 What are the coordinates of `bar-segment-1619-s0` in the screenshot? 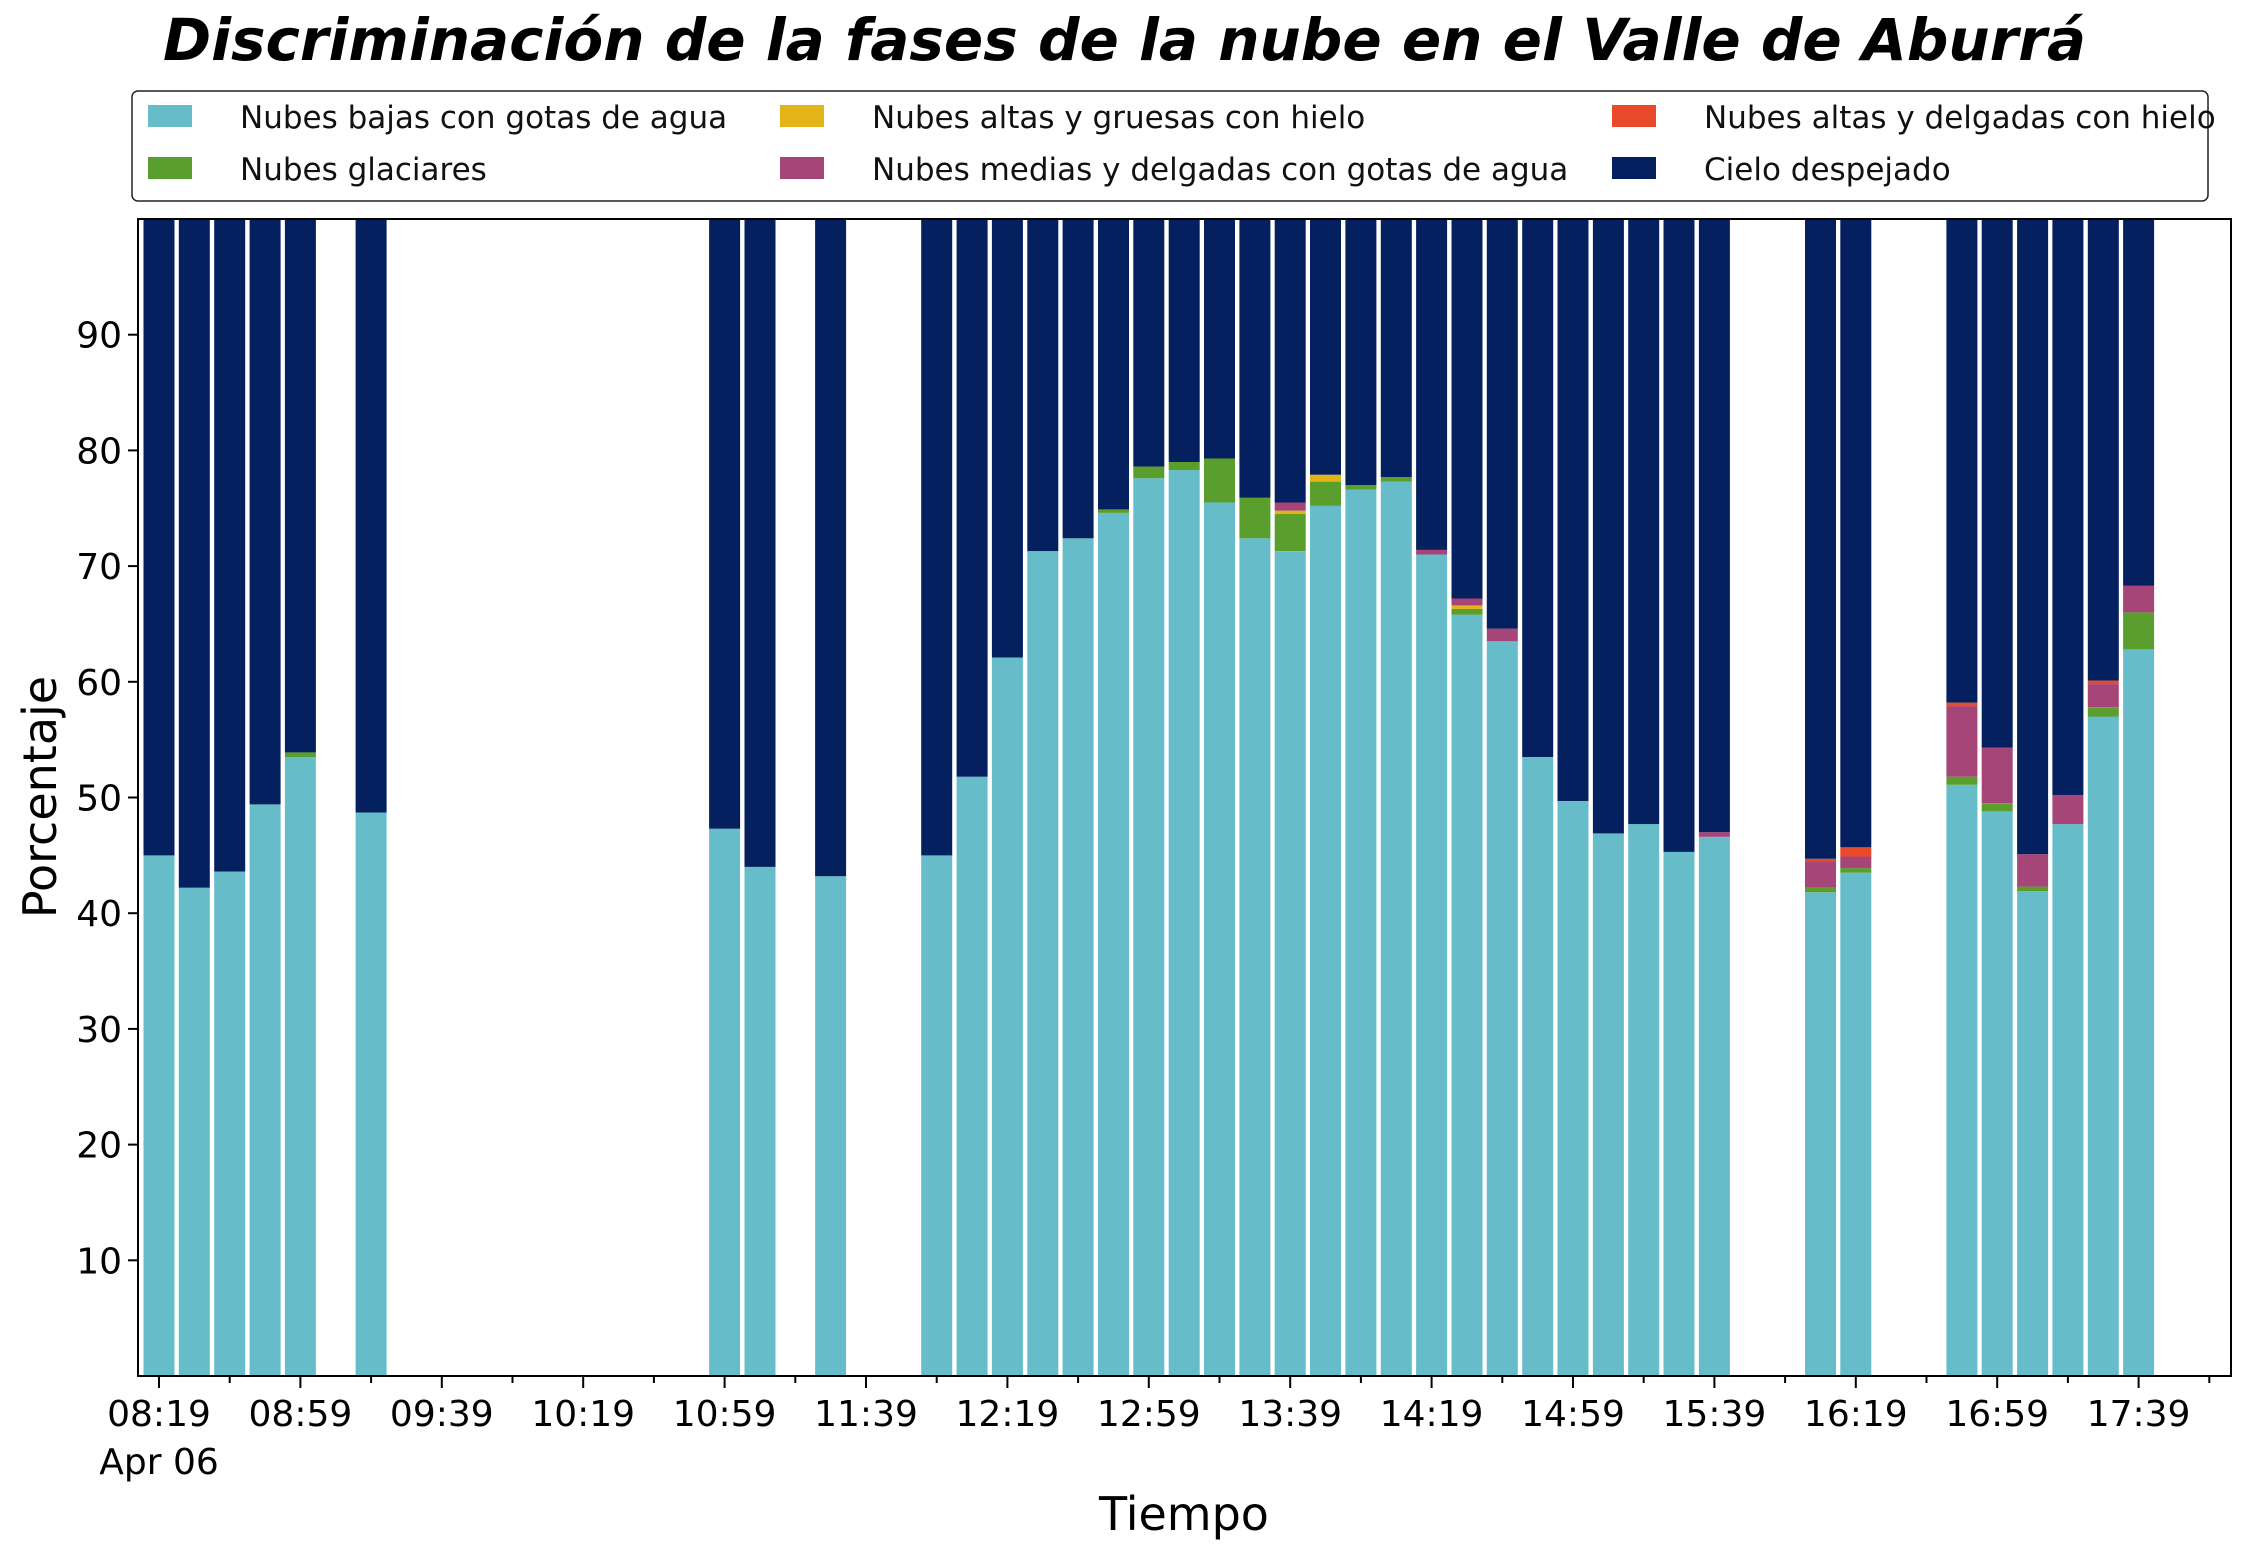 It's located at (1856, 1124).